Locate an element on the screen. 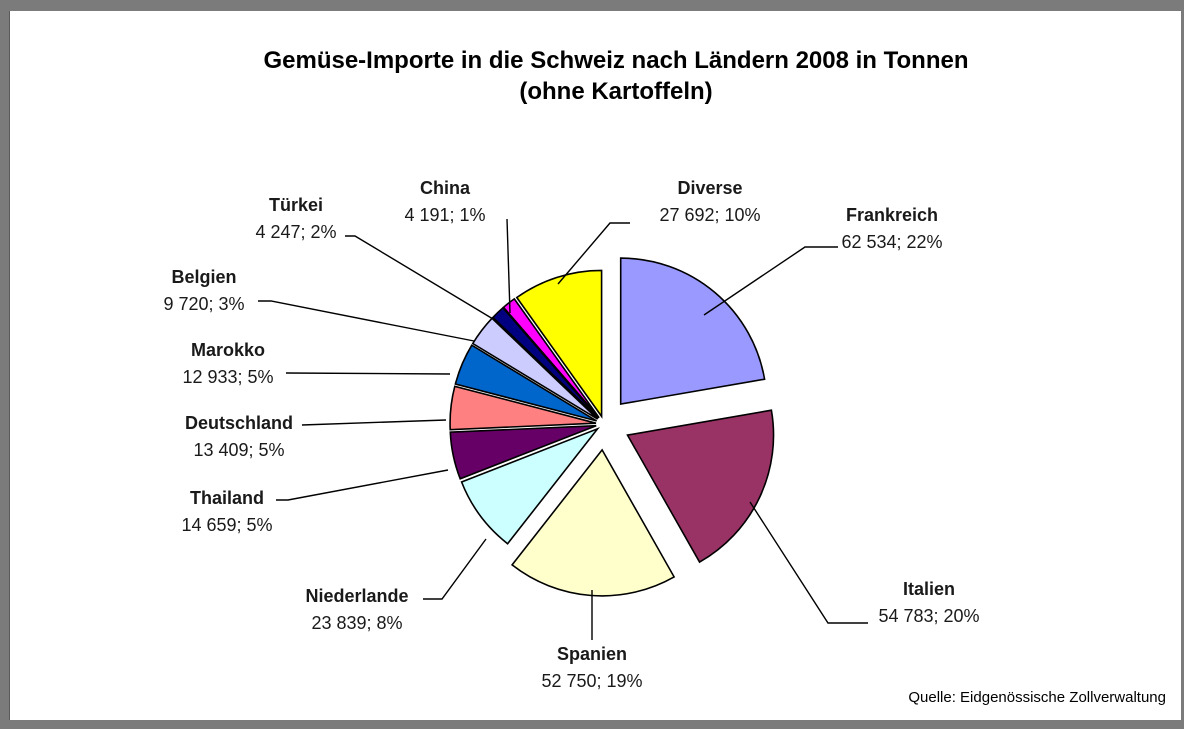  slice-diverse is located at coordinates (559, 344).